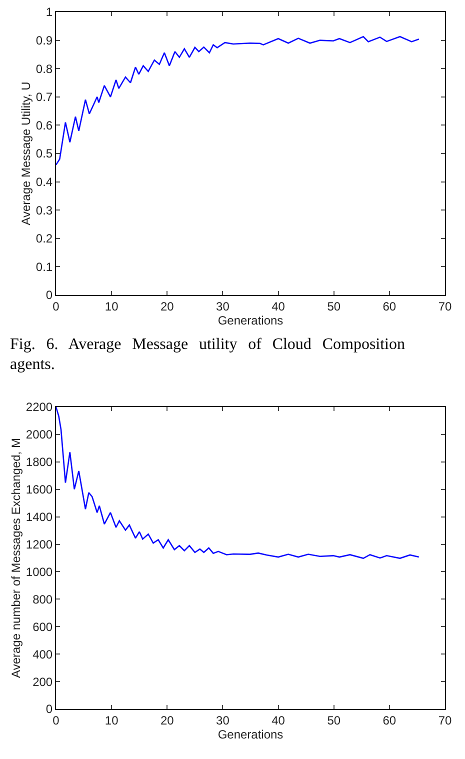 This screenshot has height=759, width=465. Describe the element at coordinates (44, 97) in the screenshot. I see `y-tick-label: 0.7` at that location.